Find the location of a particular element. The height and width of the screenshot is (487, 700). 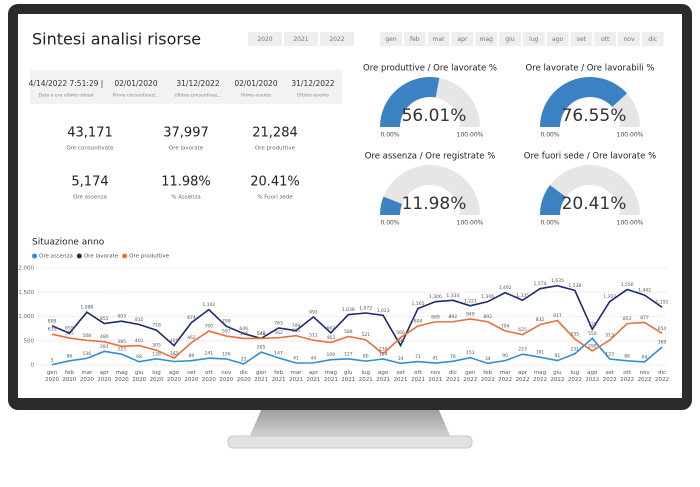

x-tick-label: mar 2022 is located at coordinates (505, 376).